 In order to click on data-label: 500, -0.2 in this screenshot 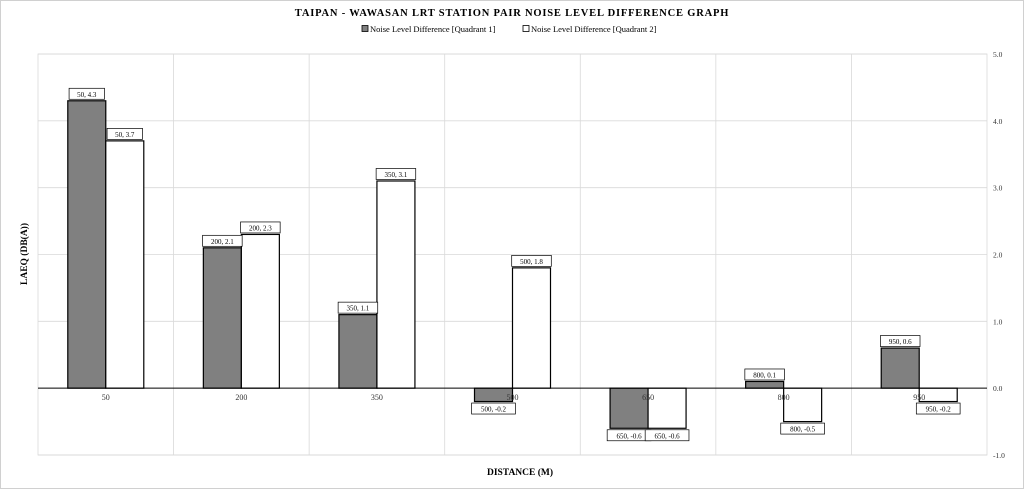, I will do `click(494, 410)`.